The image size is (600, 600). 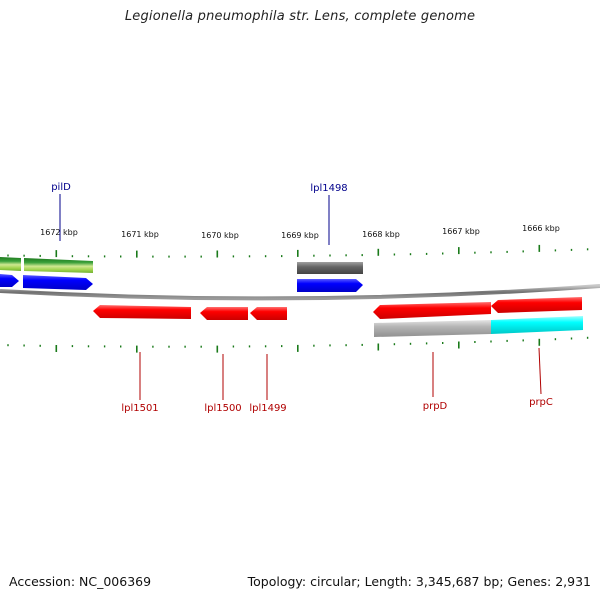 I want to click on label-prpd: prpD, so click(x=435, y=406).